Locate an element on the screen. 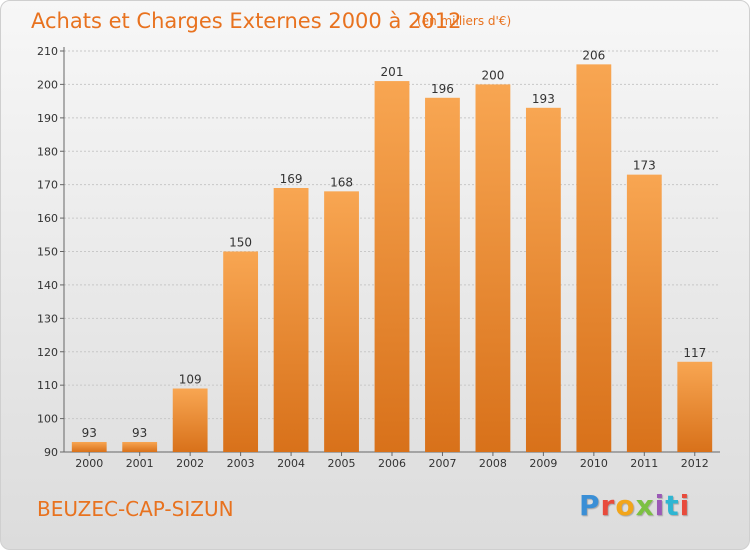  x-tick-label-2008: 2008 is located at coordinates (493, 463).